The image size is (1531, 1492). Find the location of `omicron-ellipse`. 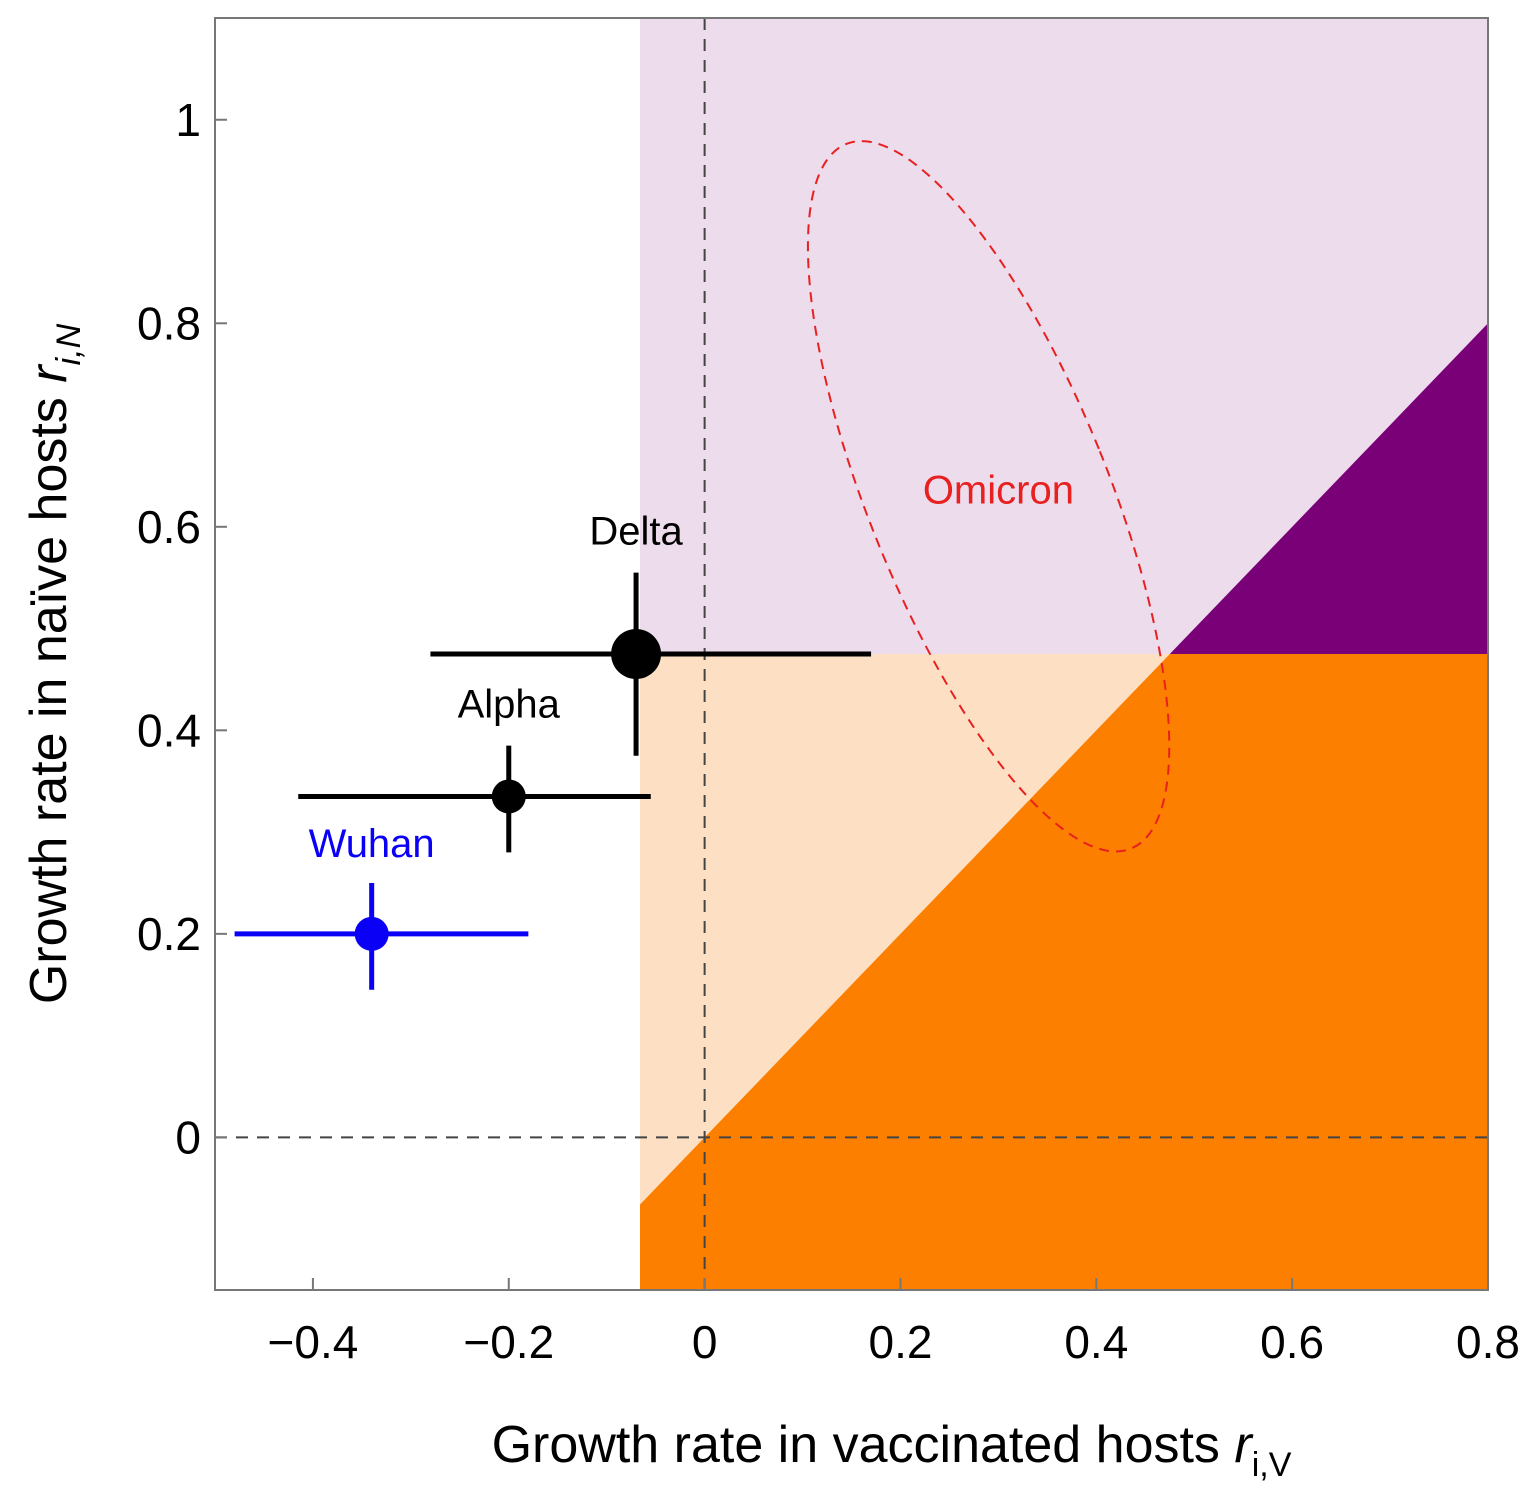

omicron-ellipse is located at coordinates (988, 496).